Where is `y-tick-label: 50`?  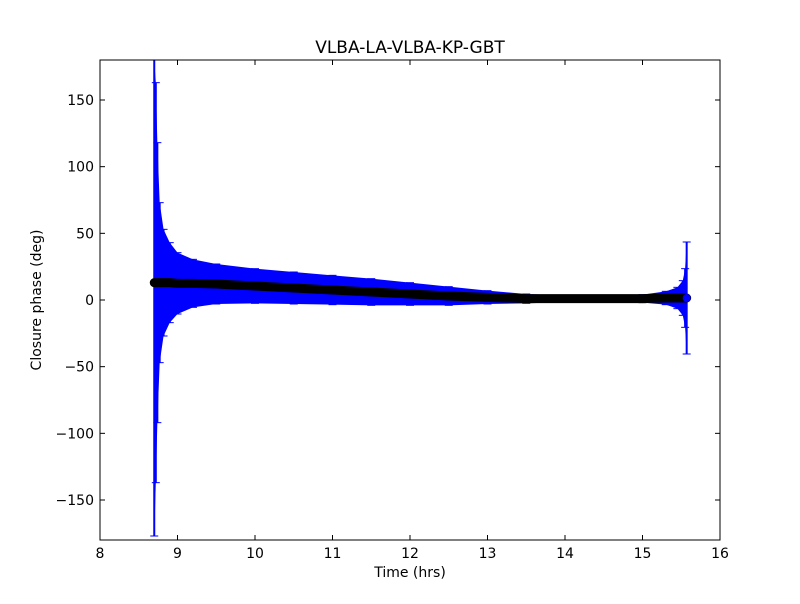 y-tick-label: 50 is located at coordinates (85, 234).